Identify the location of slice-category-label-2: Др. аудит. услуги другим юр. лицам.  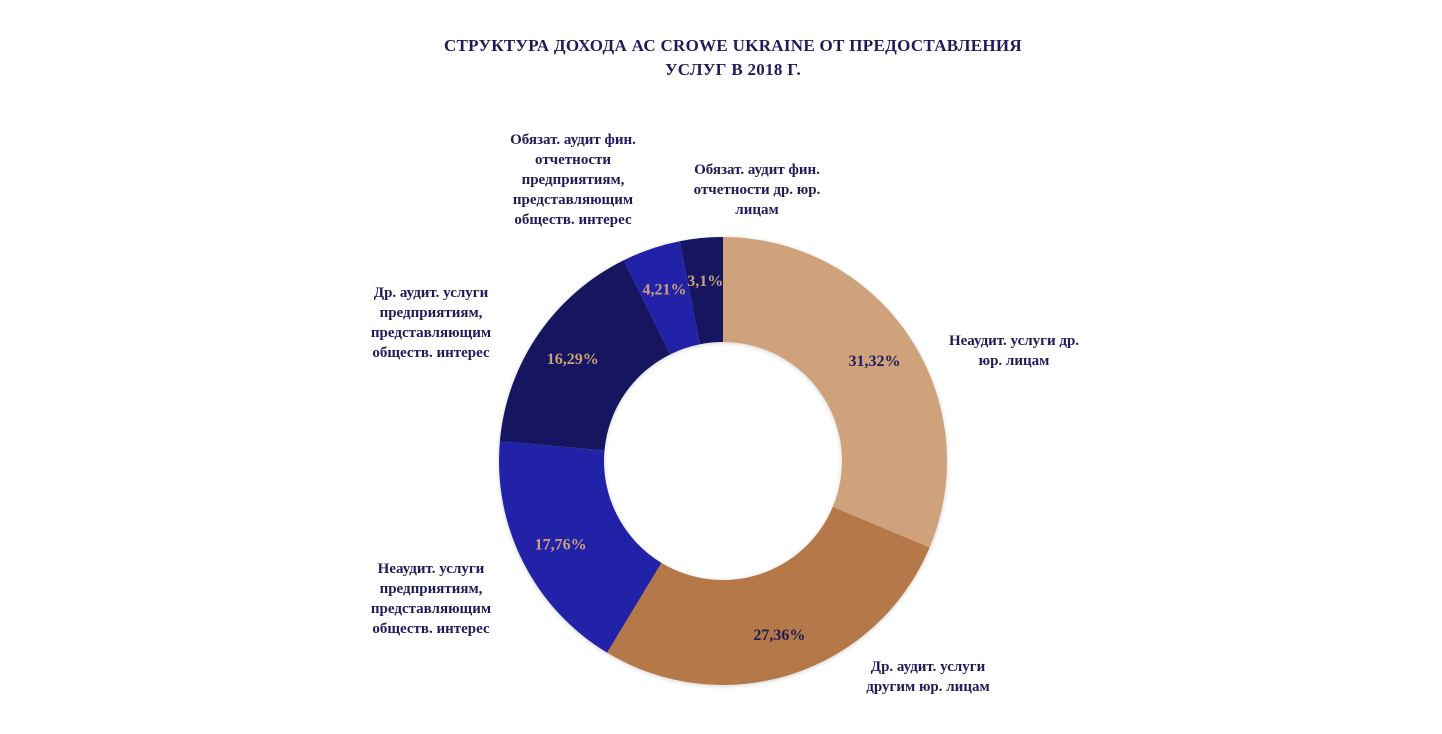
(928, 677).